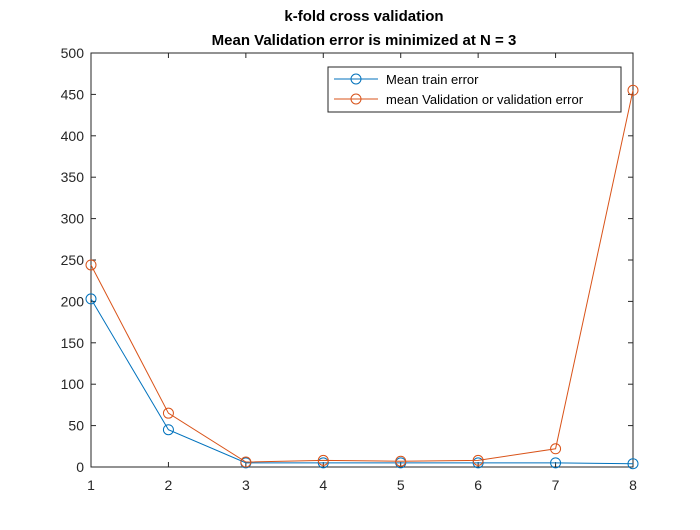 The image size is (700, 530). I want to click on legend-entry: Mean train error, so click(406, 79).